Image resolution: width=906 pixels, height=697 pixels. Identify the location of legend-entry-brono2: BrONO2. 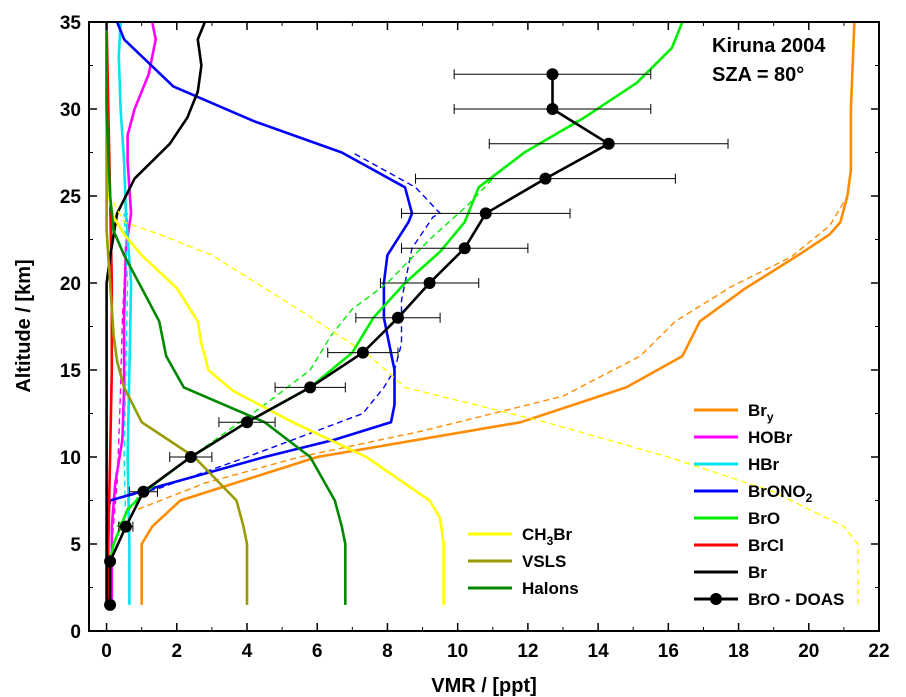
(753, 493).